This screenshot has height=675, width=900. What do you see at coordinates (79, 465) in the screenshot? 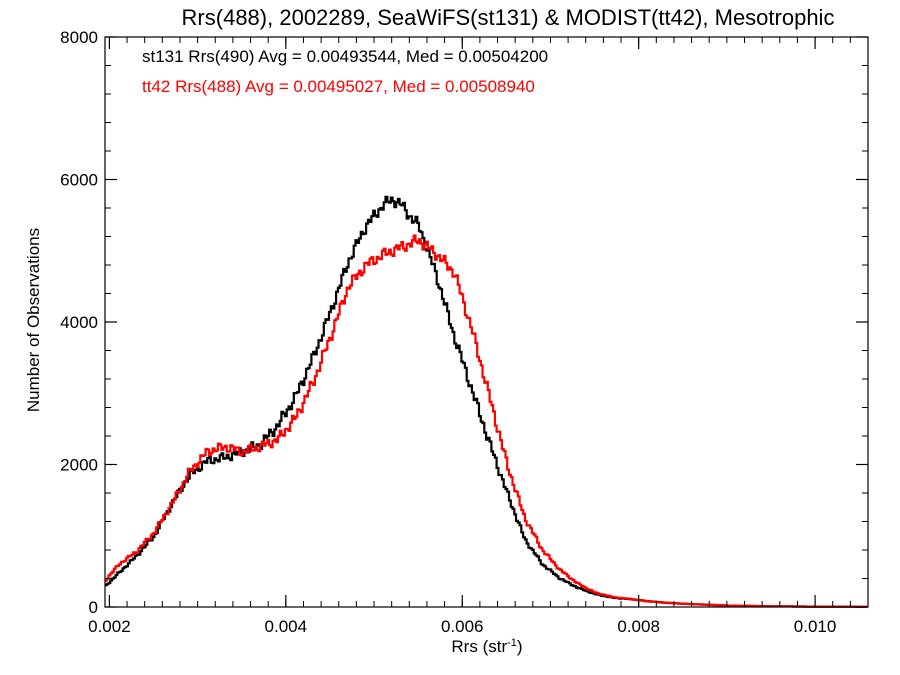
I see `y-tick-label: 2000` at bounding box center [79, 465].